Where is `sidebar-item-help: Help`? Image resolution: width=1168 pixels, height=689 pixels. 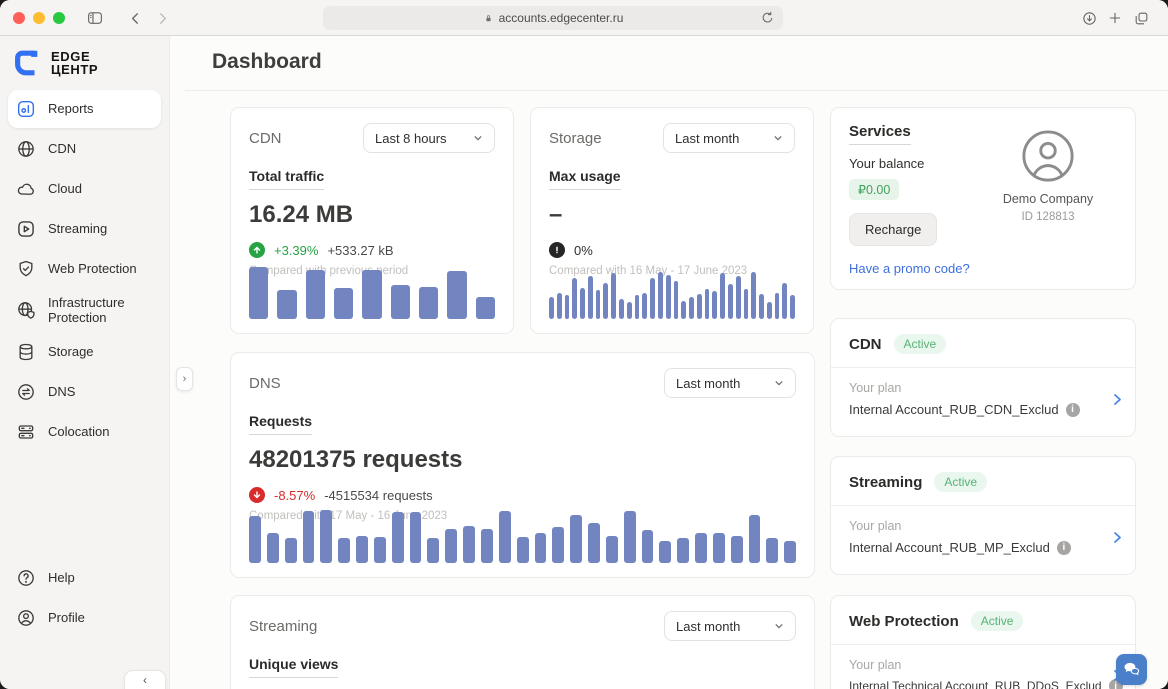 sidebar-item-help: Help is located at coordinates (84, 578).